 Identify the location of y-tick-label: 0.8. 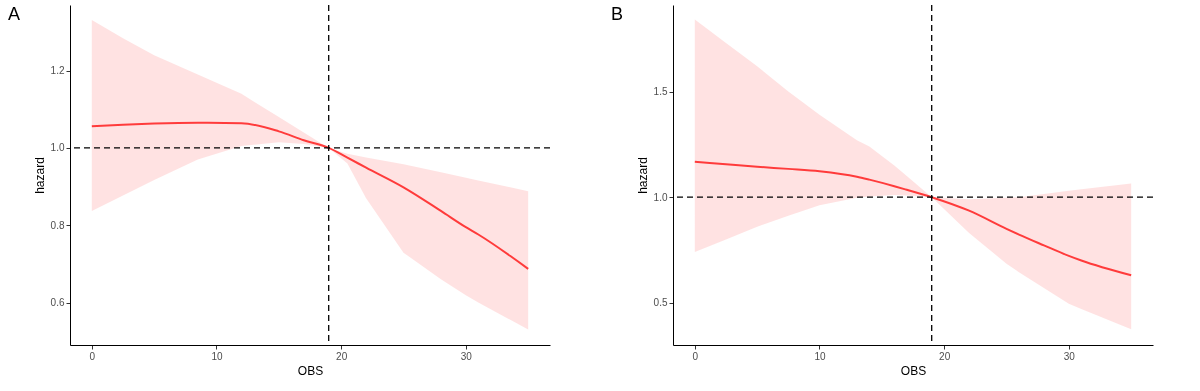
(57, 225).